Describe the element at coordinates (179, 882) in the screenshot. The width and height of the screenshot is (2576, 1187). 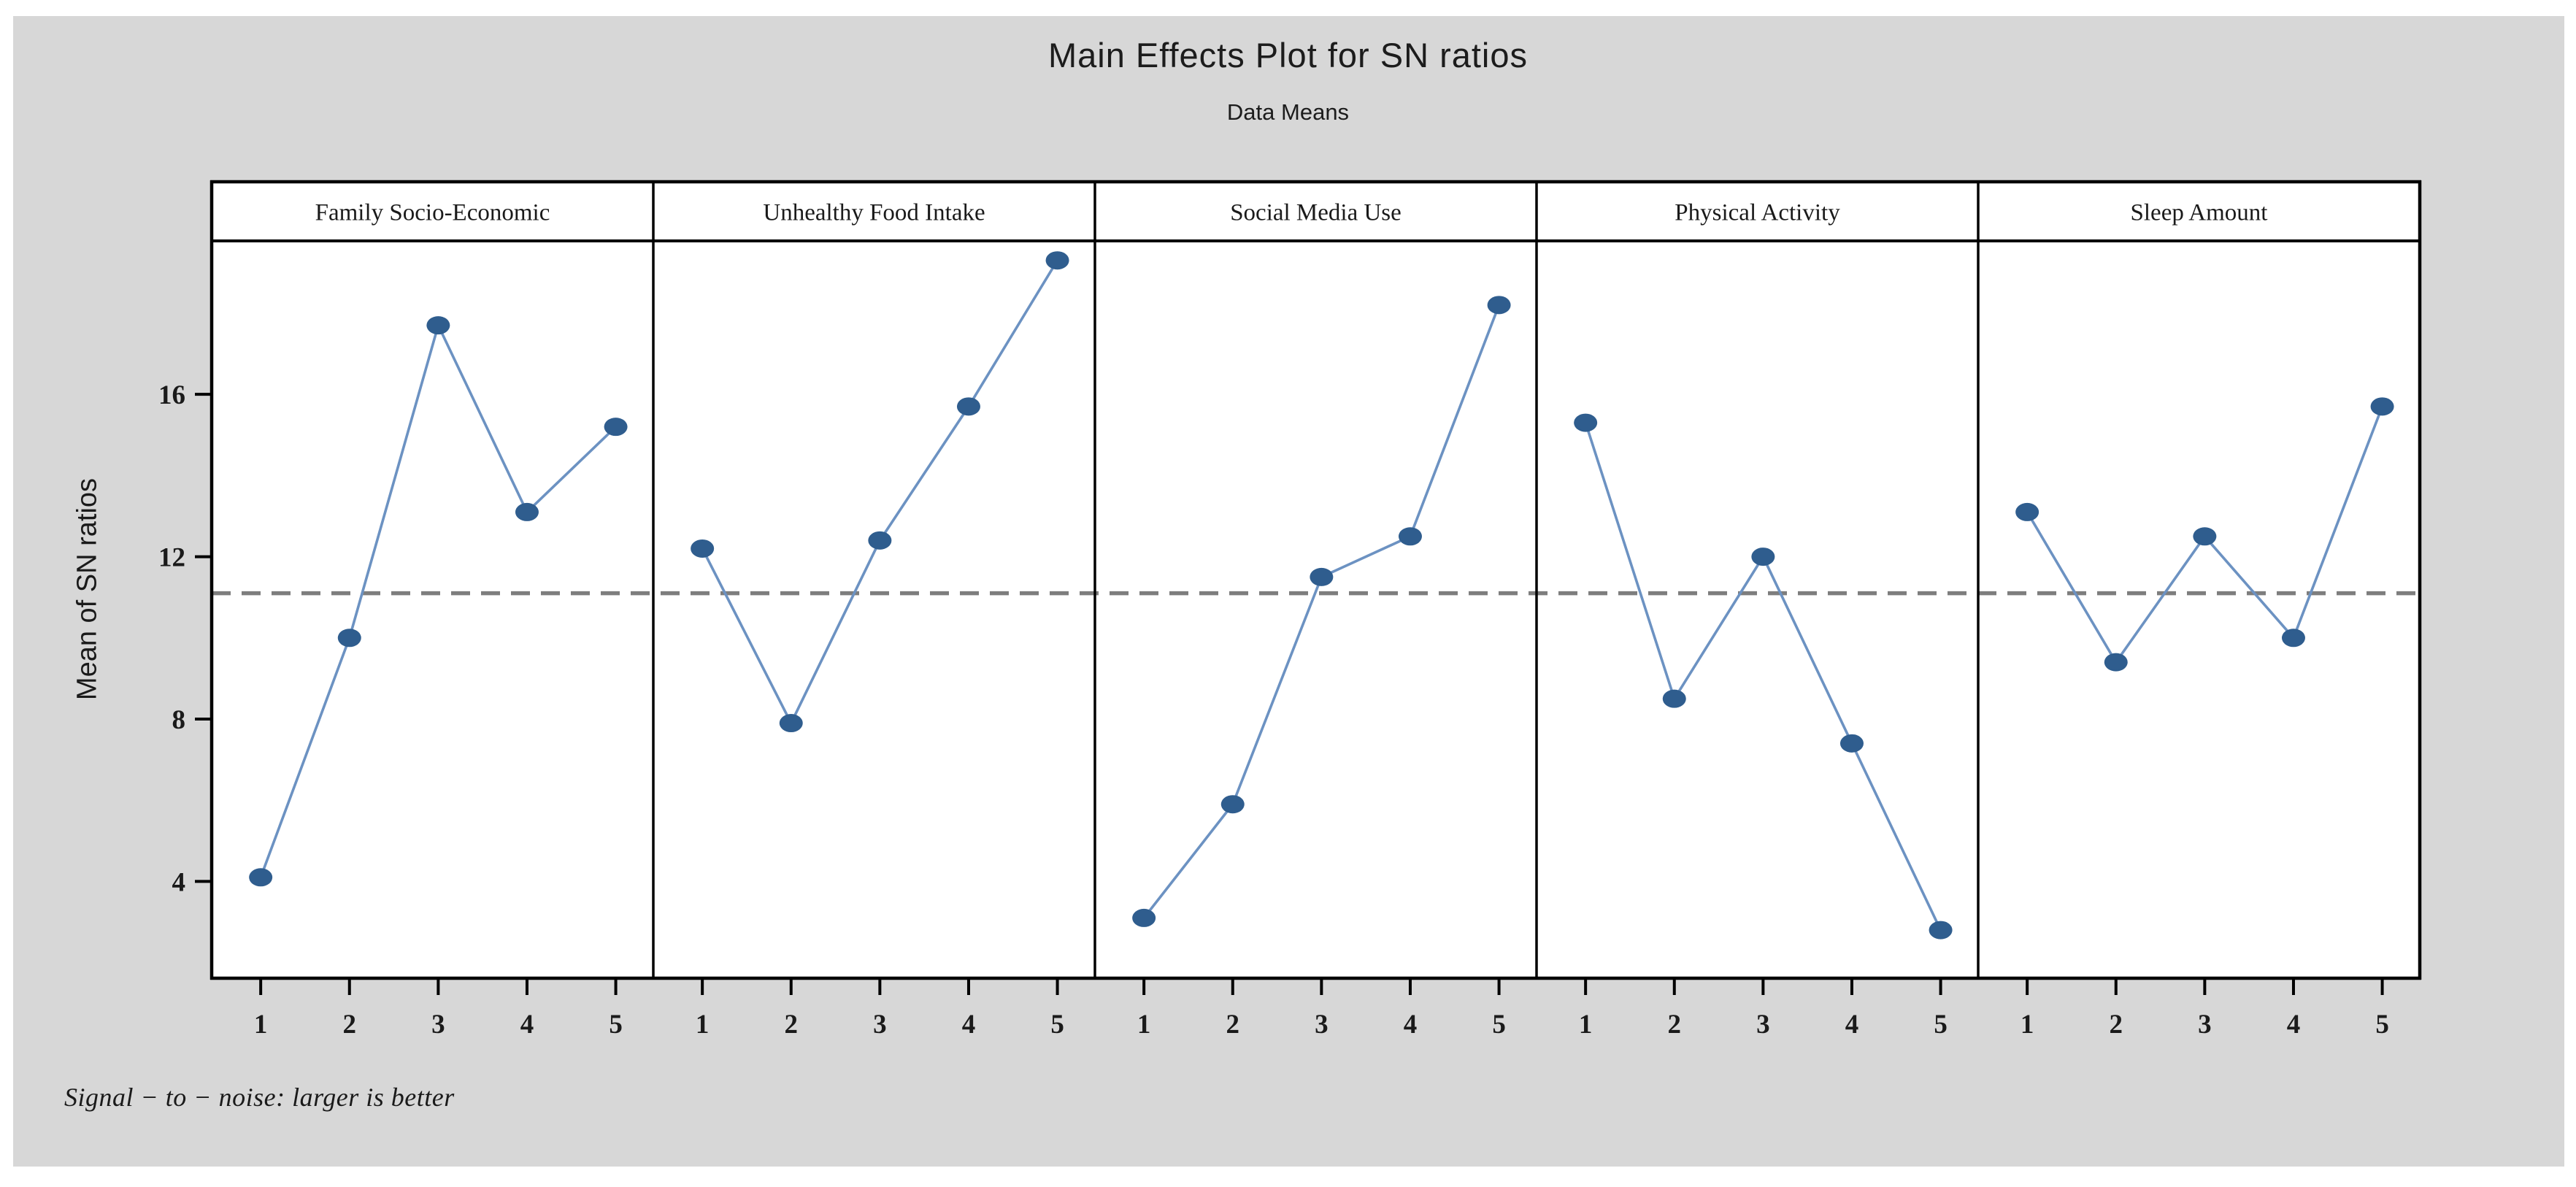
I see `y-tick-label: 4` at that location.